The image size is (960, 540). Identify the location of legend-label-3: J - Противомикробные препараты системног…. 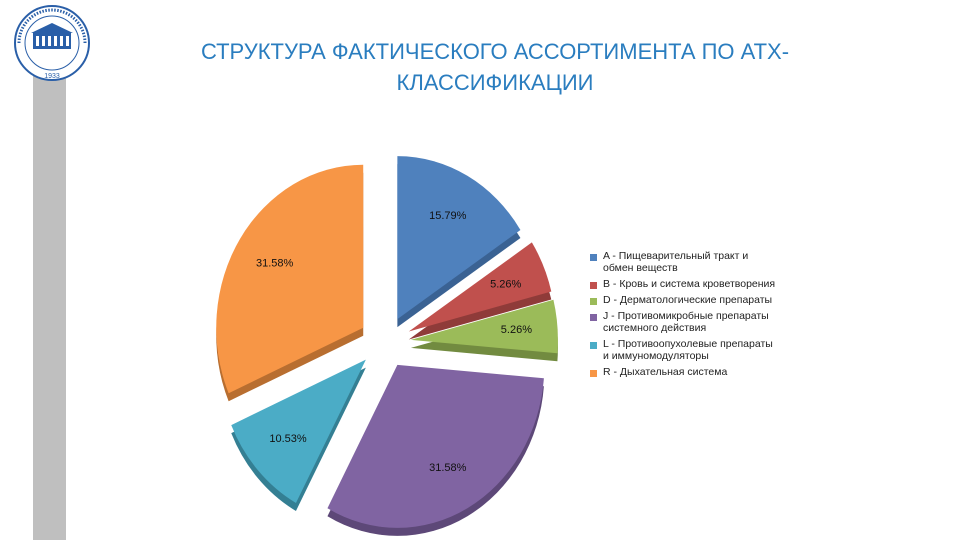
(686, 322).